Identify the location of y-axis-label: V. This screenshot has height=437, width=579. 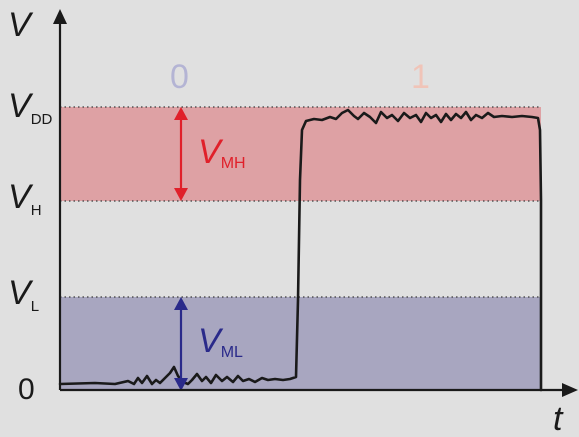
(21, 25).